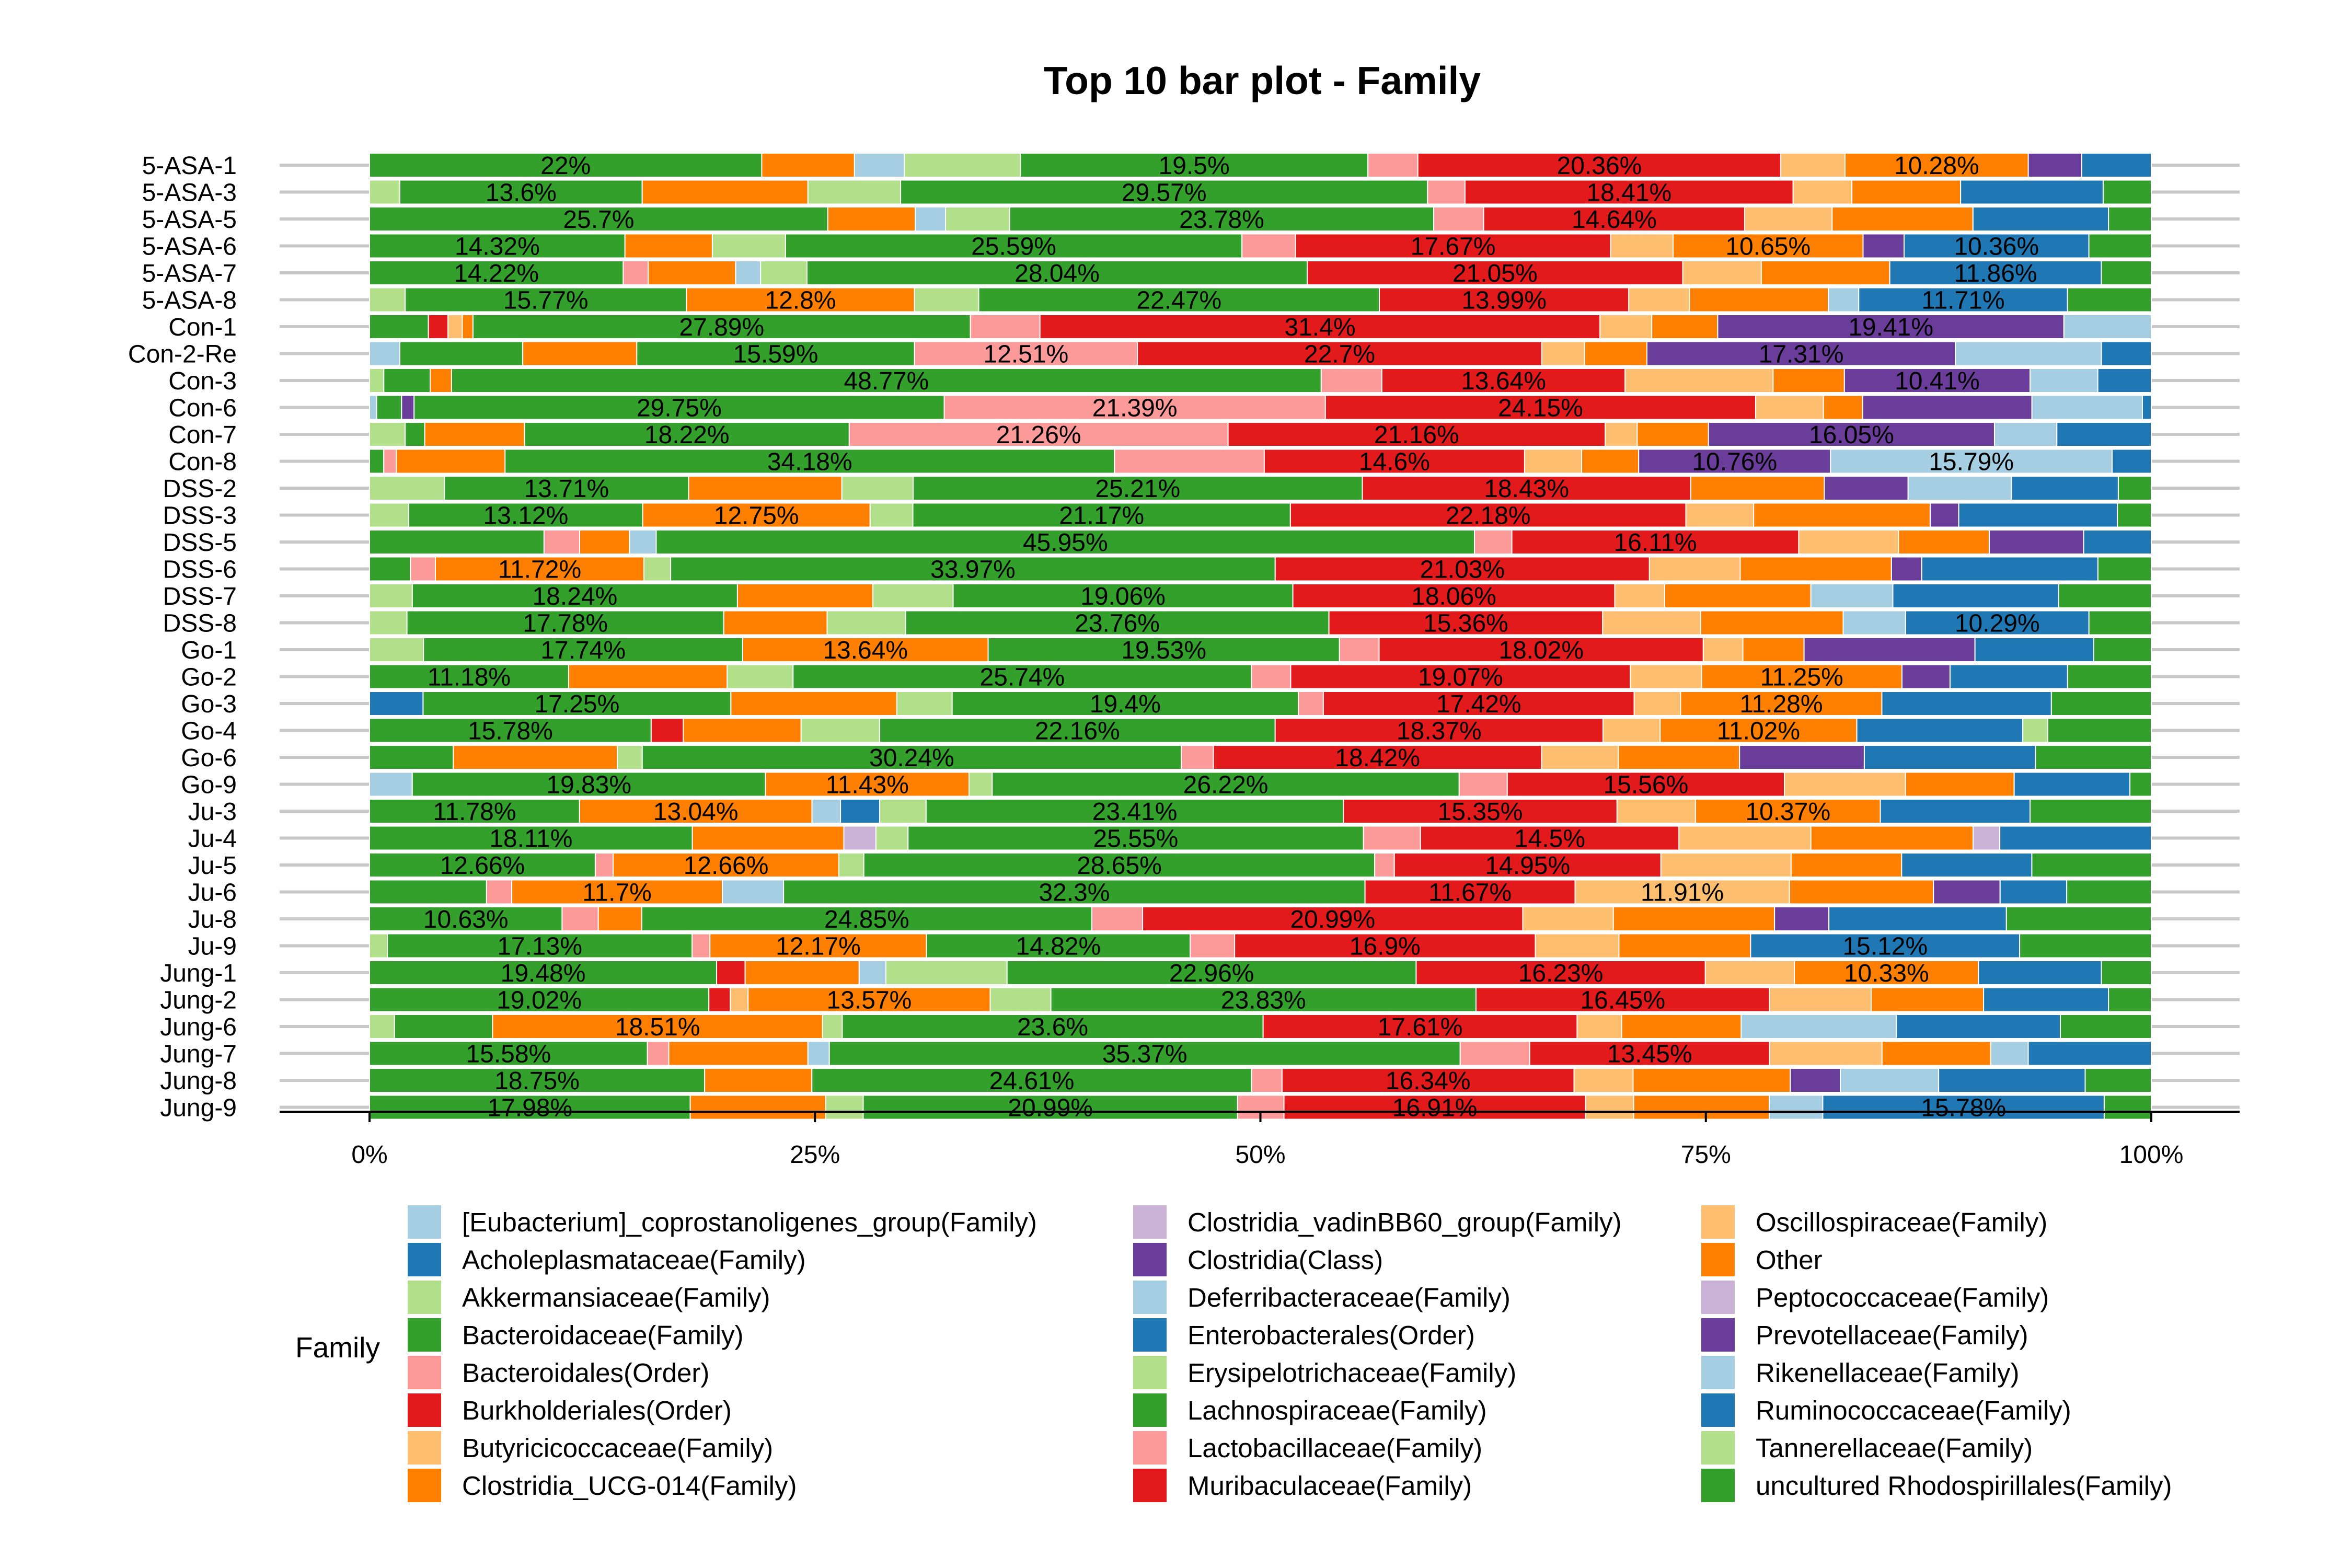 The height and width of the screenshot is (1568, 2352). I want to click on data-label: 23.83%, so click(1263, 1000).